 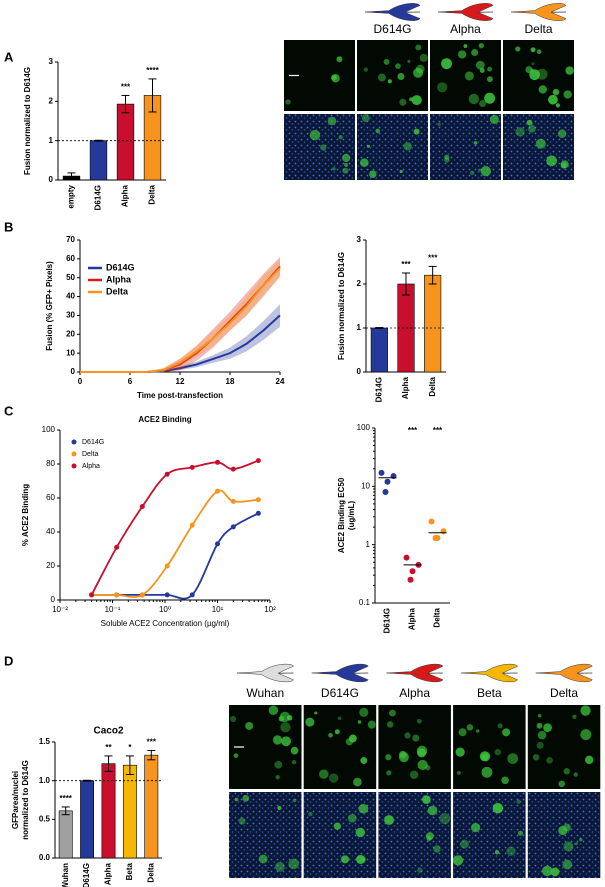 I want to click on x-tick-label: 12, so click(x=180, y=381).